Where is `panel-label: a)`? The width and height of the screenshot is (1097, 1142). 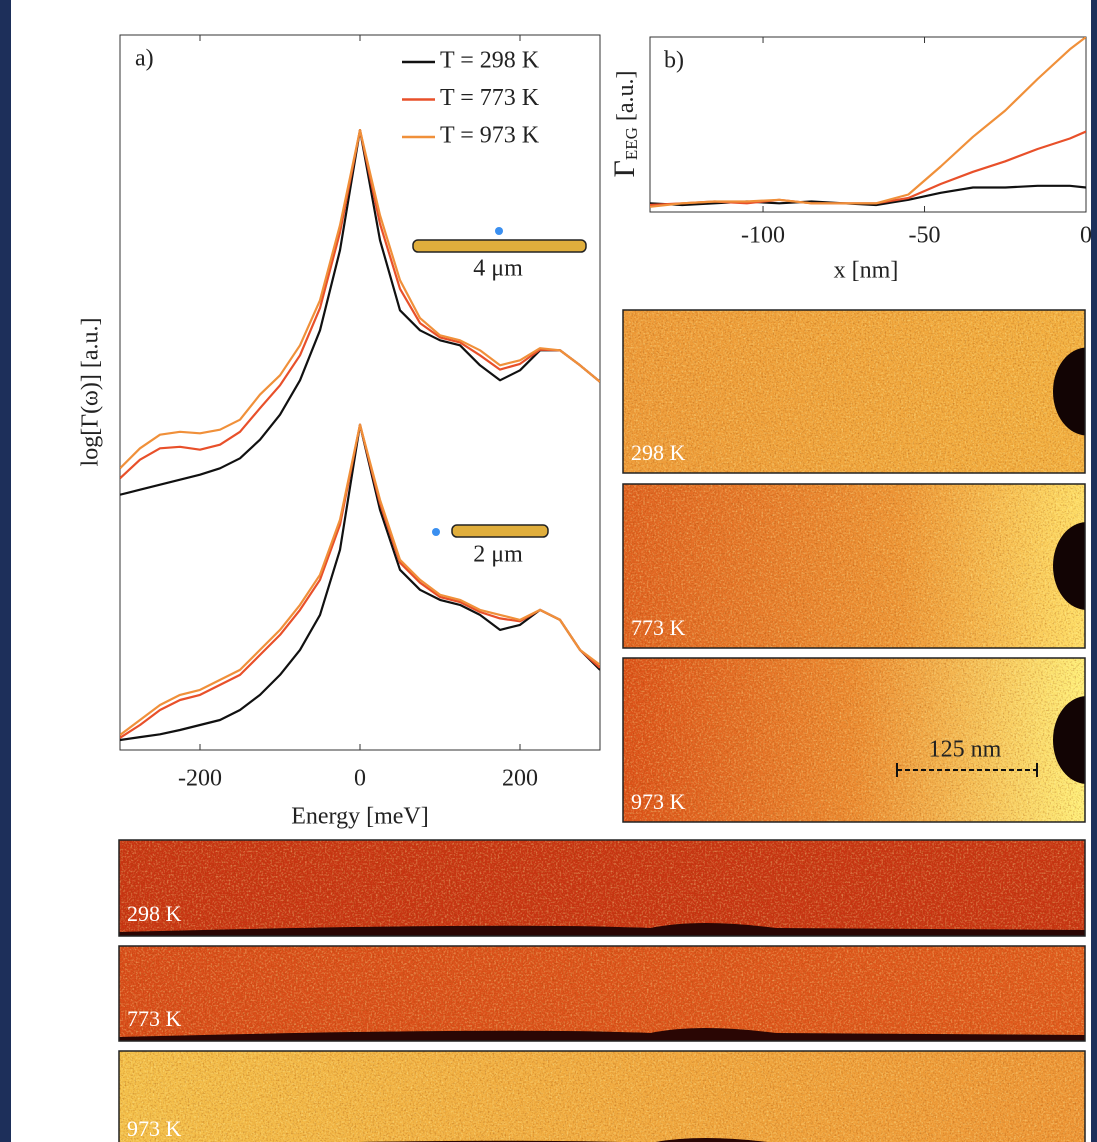 panel-label: a) is located at coordinates (144, 59).